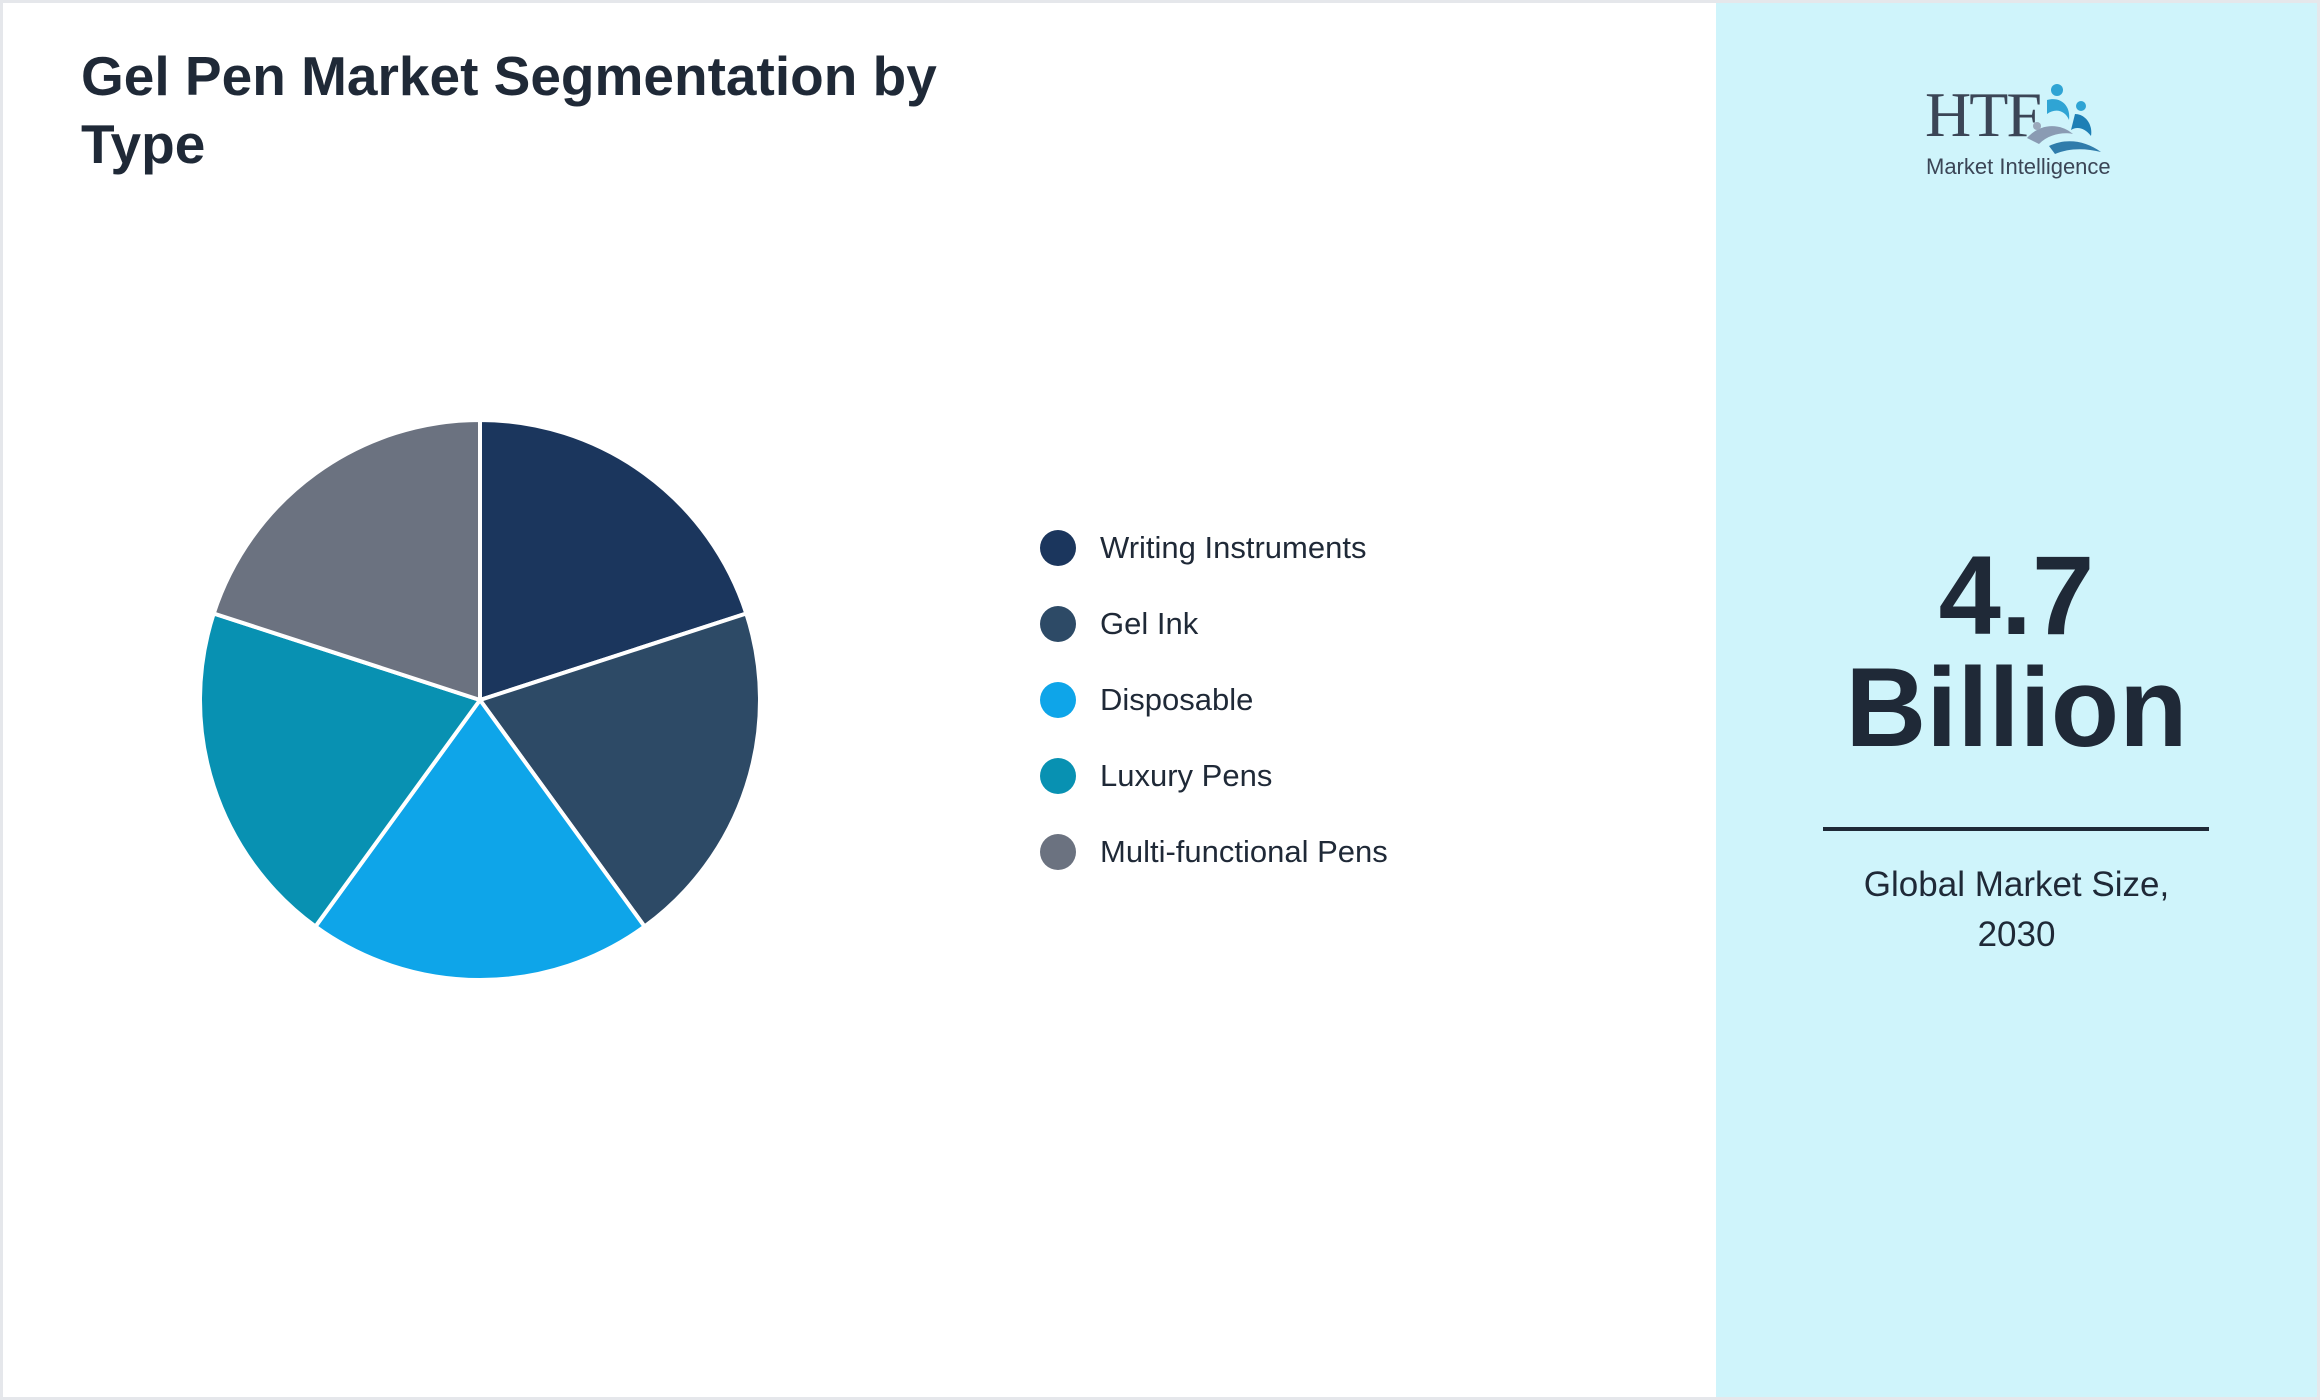 Image resolution: width=2320 pixels, height=1400 pixels. I want to click on legend-item: Multi-functional Pens, so click(1214, 852).